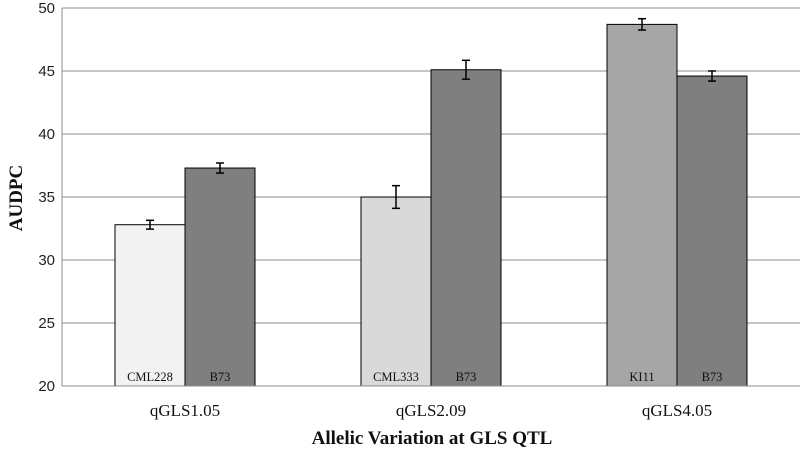  Describe the element at coordinates (432, 438) in the screenshot. I see `x-axis-title: Allelic Variation at GLS QTL` at that location.